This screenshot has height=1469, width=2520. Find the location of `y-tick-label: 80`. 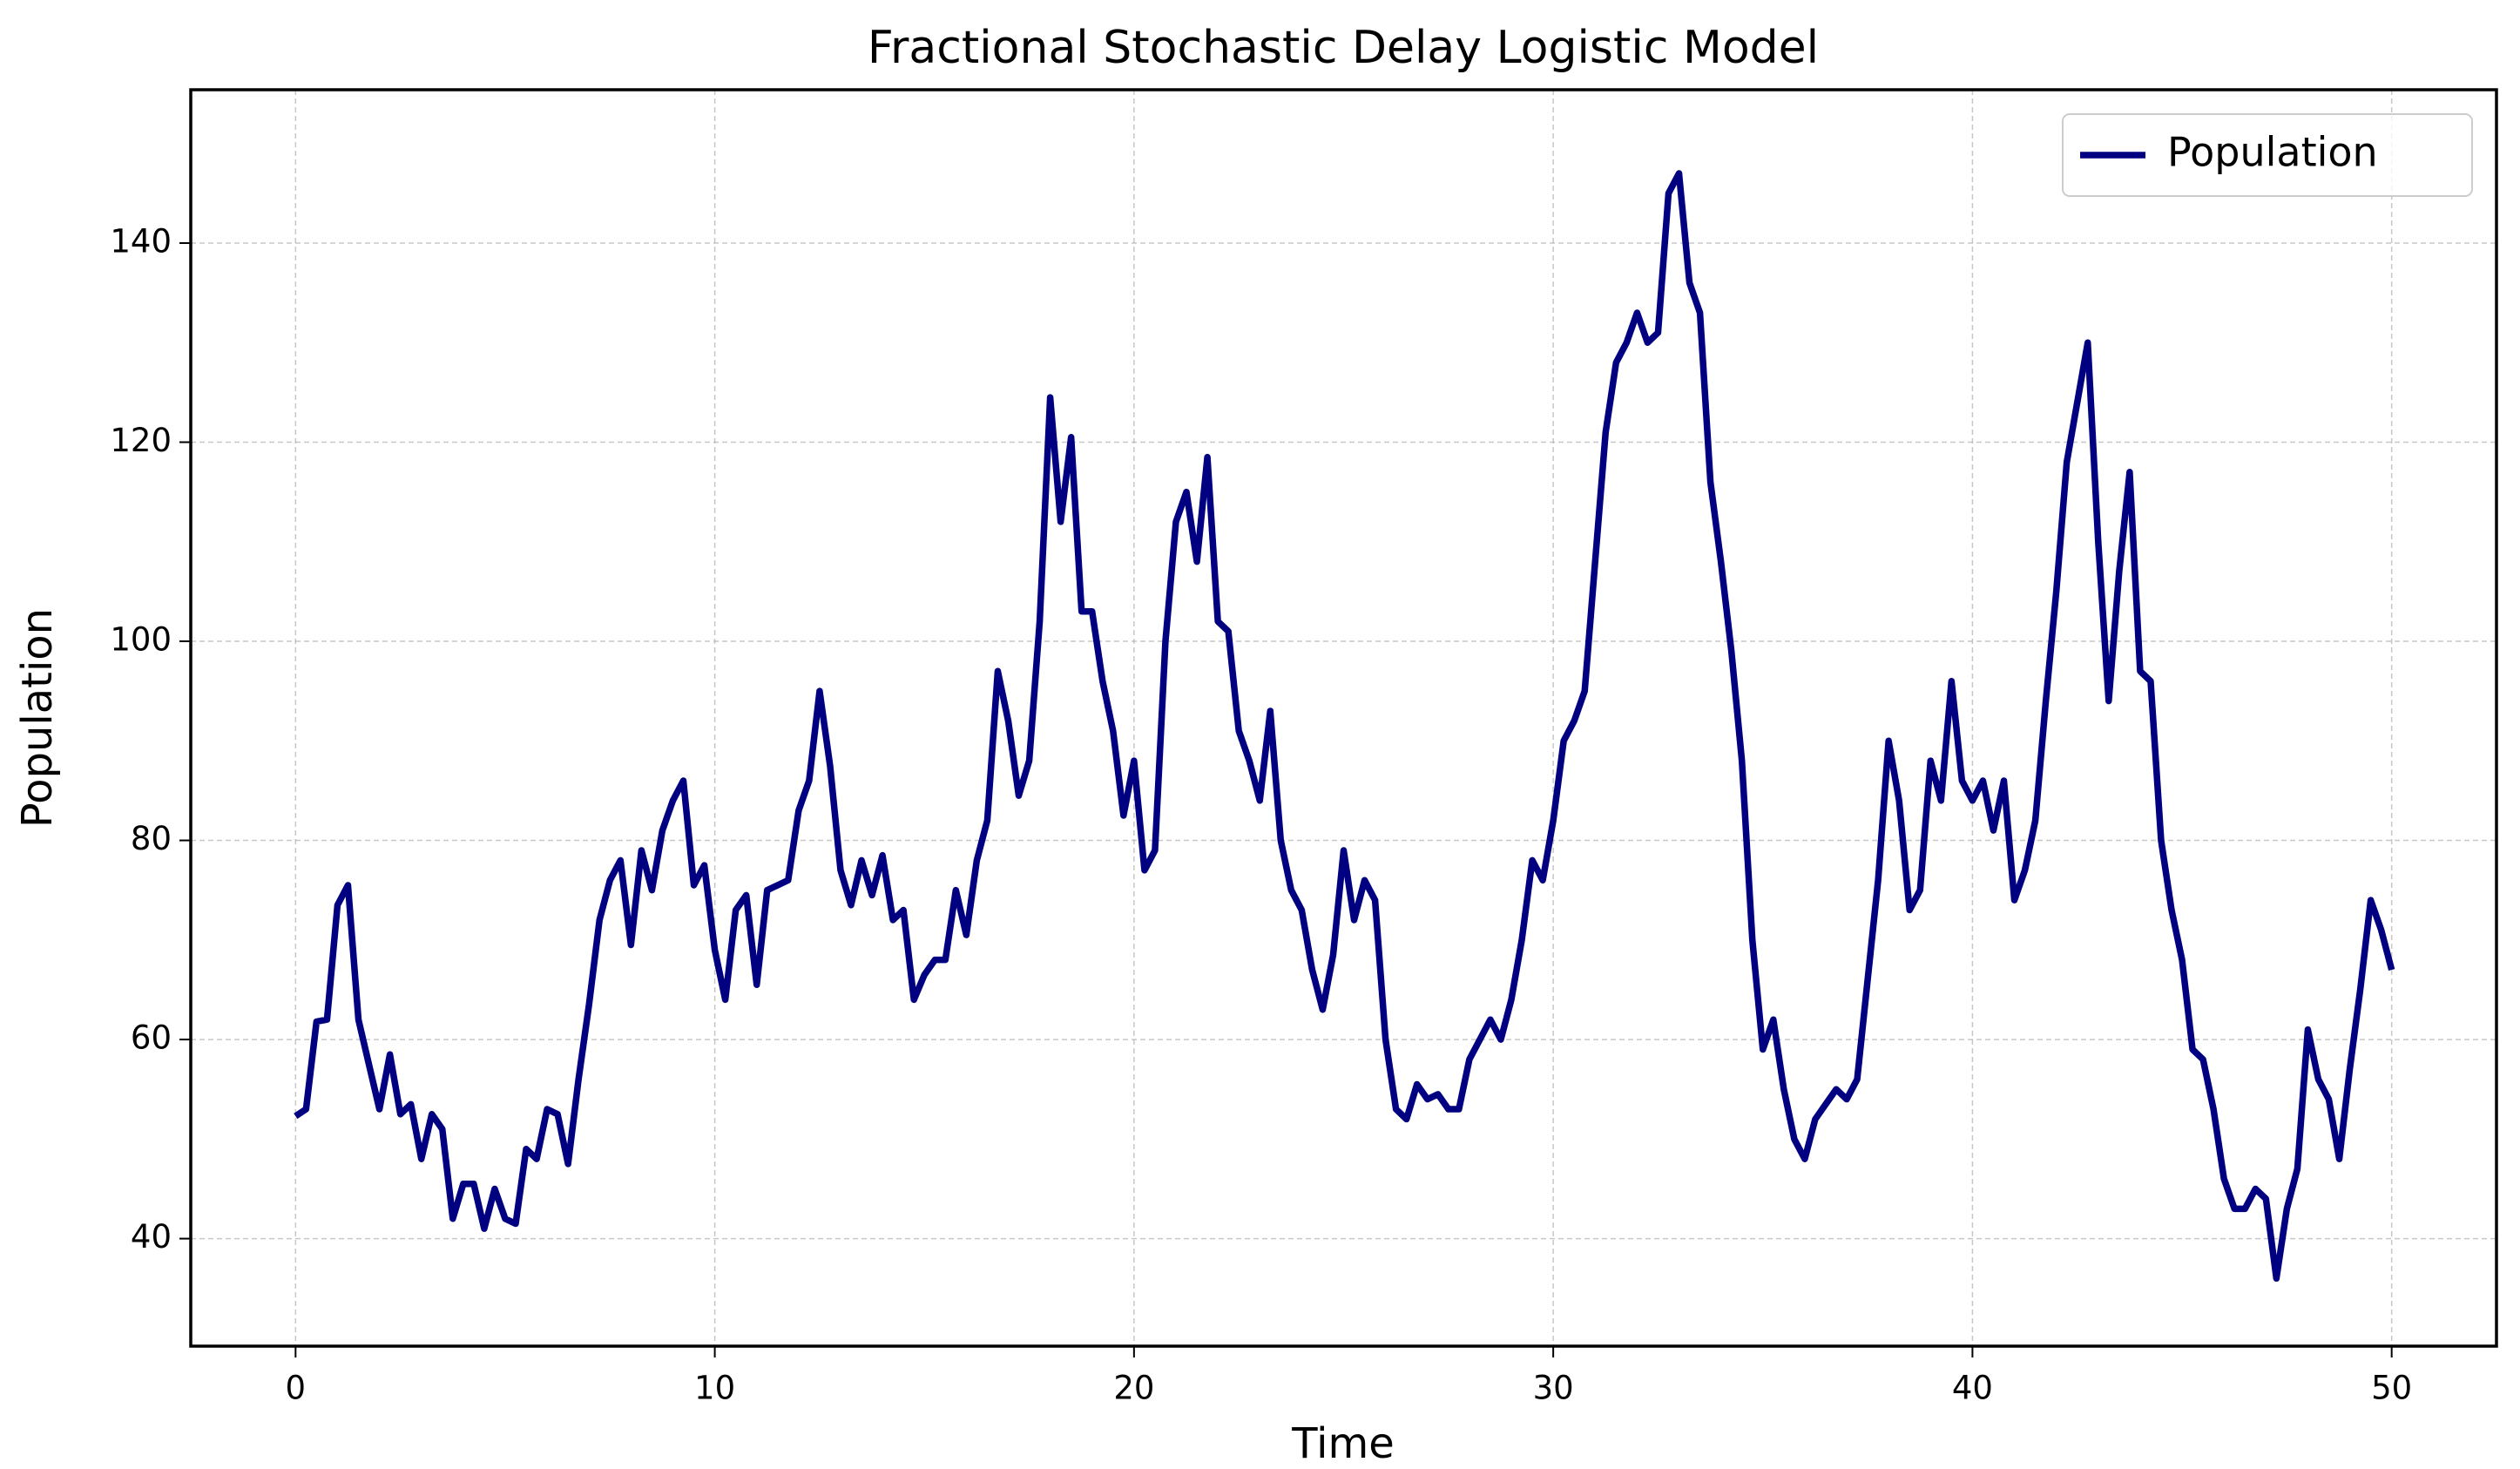

y-tick-label: 80 is located at coordinates (151, 839).